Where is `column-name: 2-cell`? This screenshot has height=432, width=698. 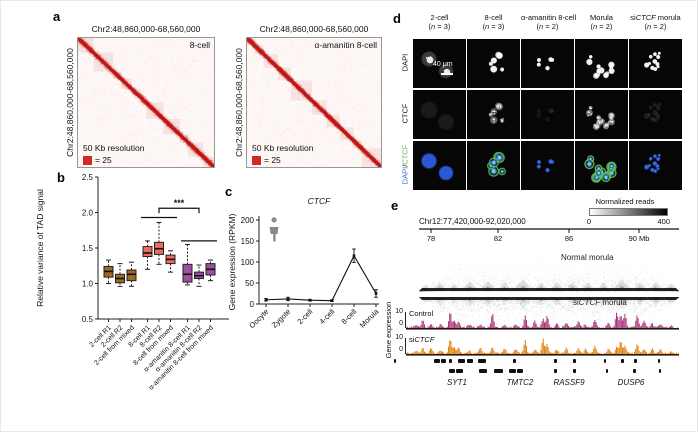
column-name: 2-cell is located at coordinates (439, 17).